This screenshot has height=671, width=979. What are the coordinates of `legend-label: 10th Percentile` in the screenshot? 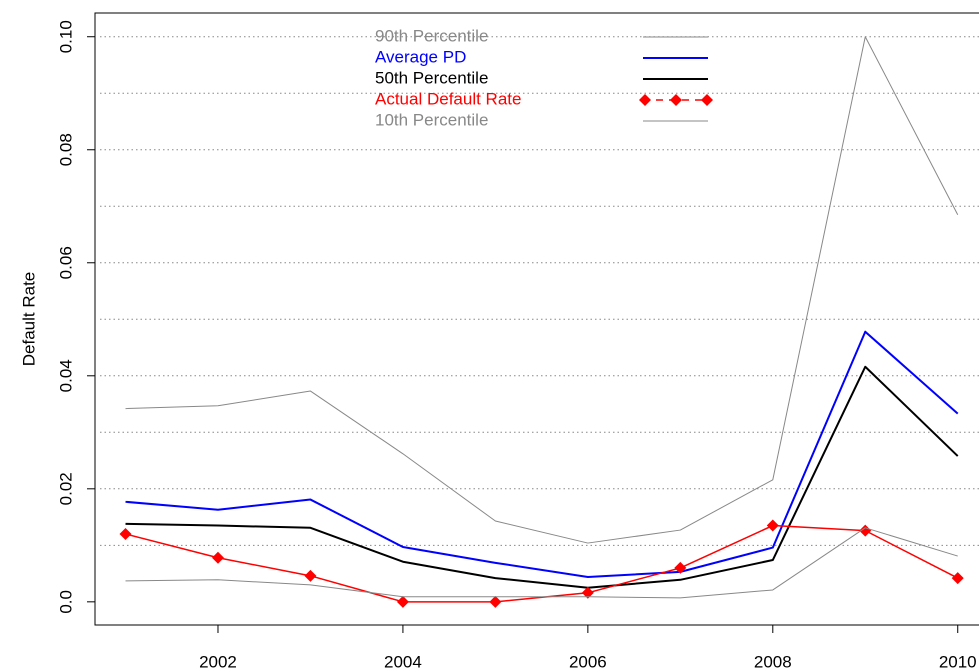 It's located at (431, 119).